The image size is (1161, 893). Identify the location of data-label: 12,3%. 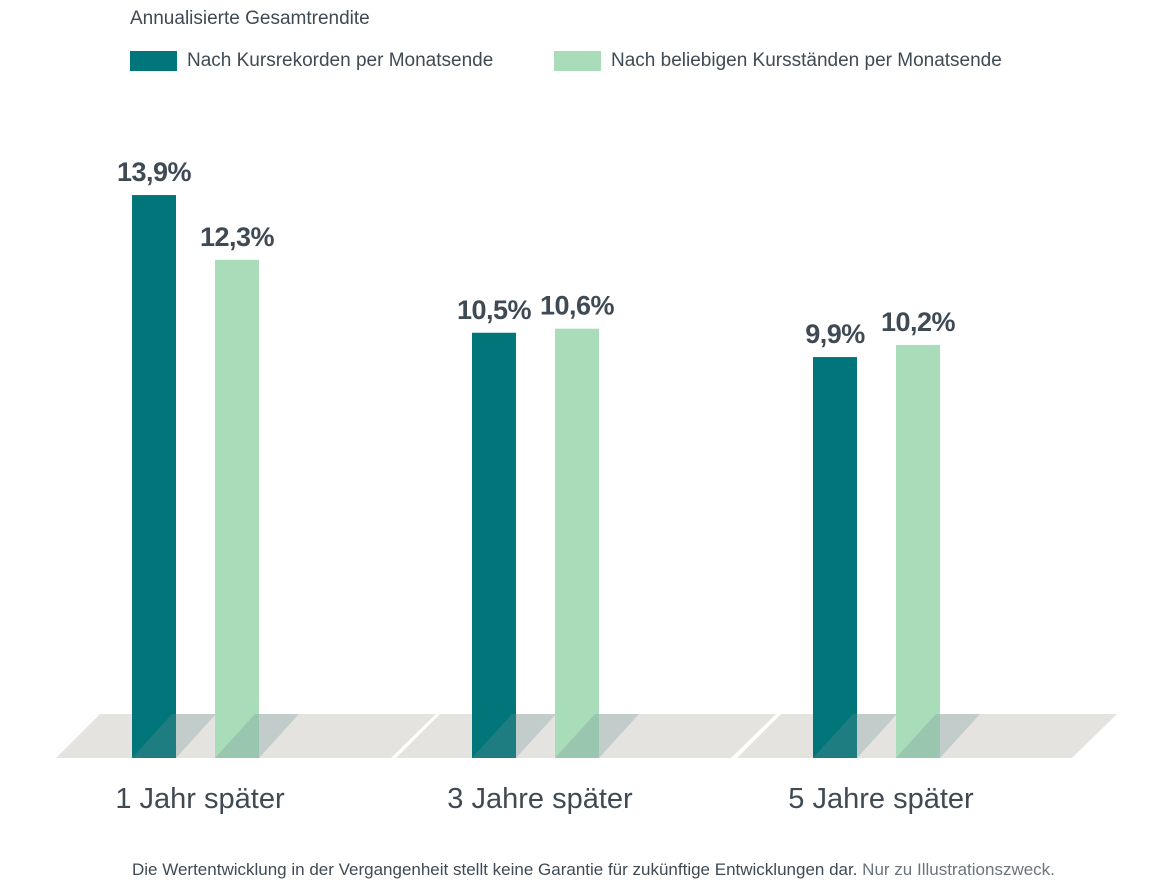
(237, 237).